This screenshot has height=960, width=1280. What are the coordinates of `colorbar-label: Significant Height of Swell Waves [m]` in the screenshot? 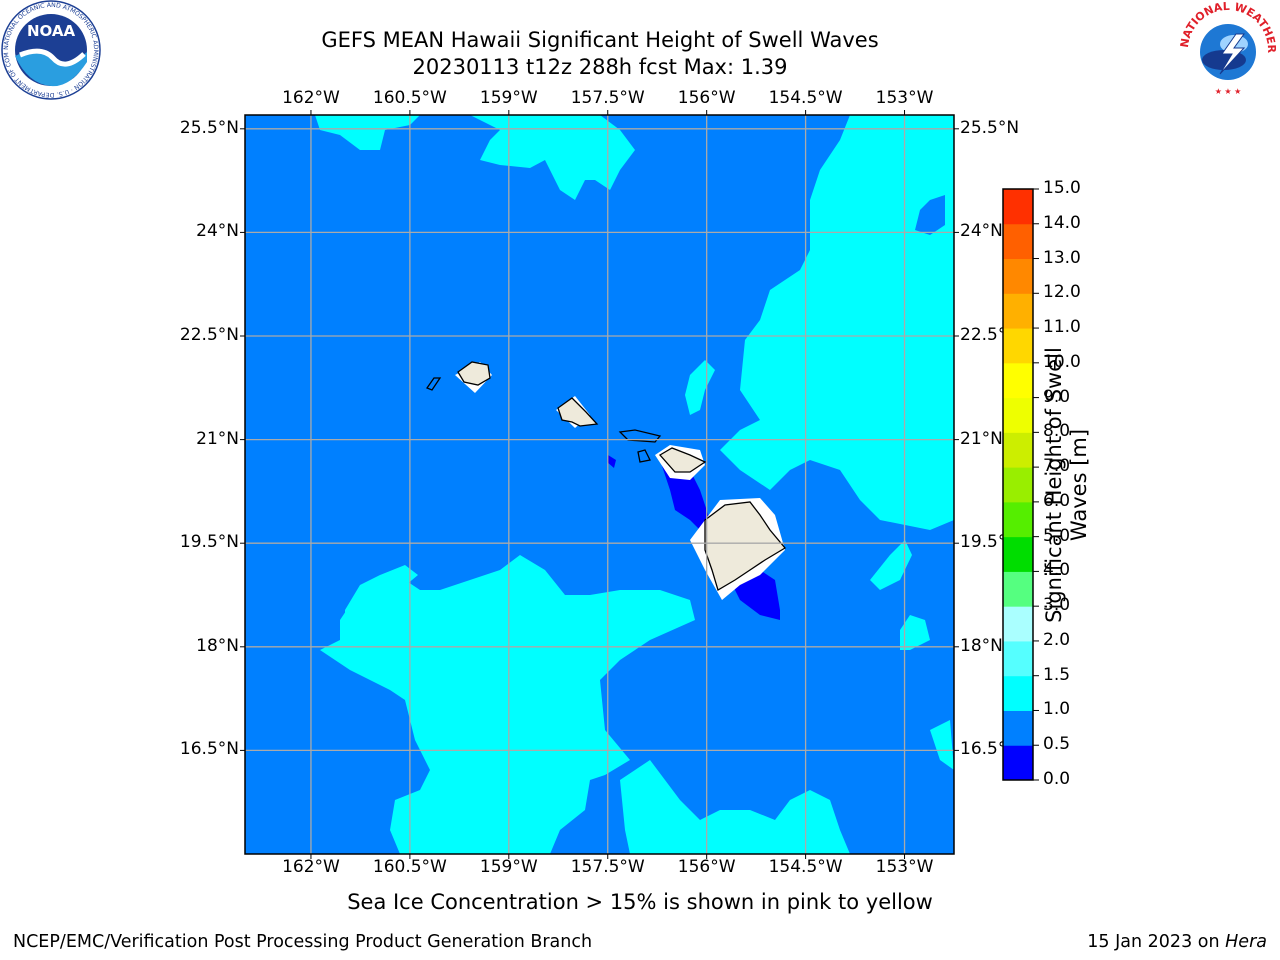 It's located at (1067, 485).